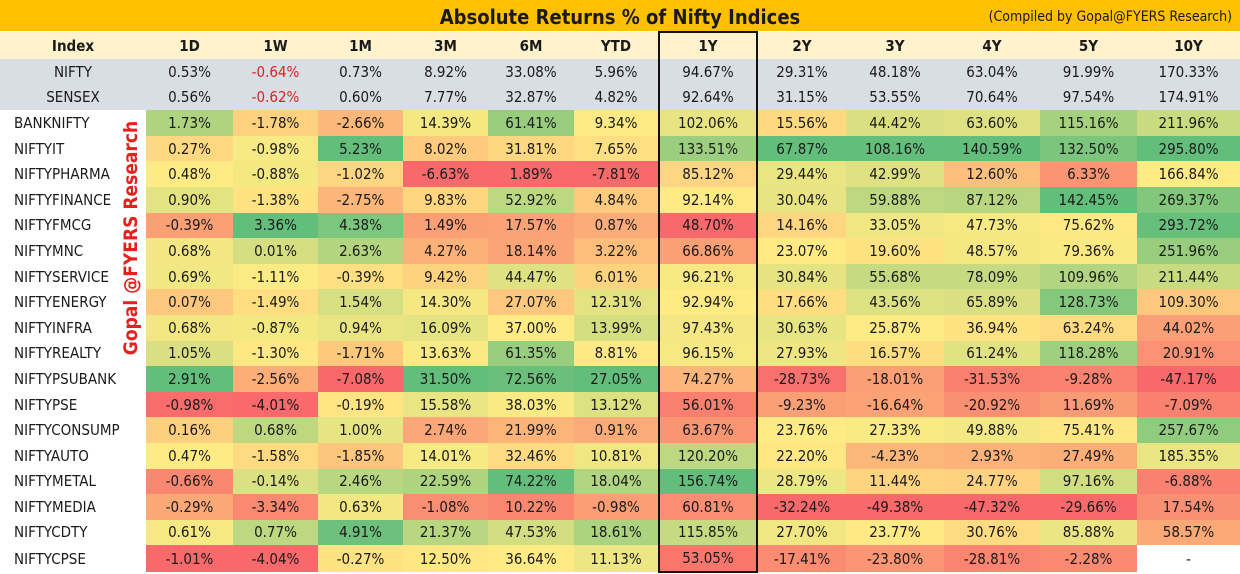  Describe the element at coordinates (445, 558) in the screenshot. I see `return-cell: 12.50%` at that location.